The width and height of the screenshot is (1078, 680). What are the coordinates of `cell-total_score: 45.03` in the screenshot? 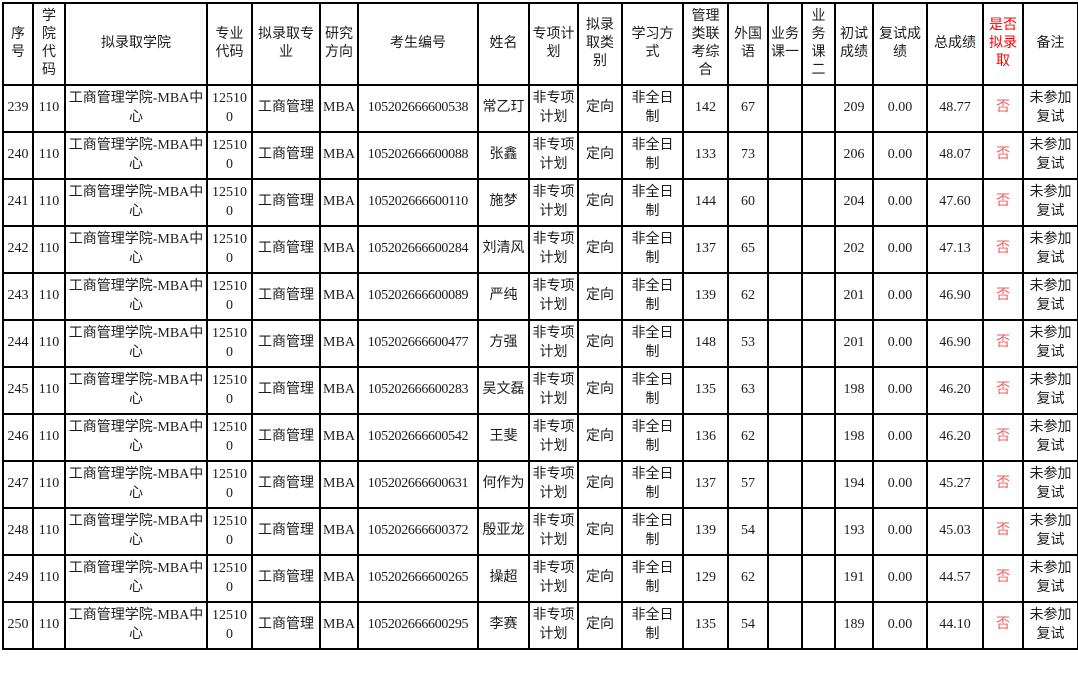 It's located at (955, 531).